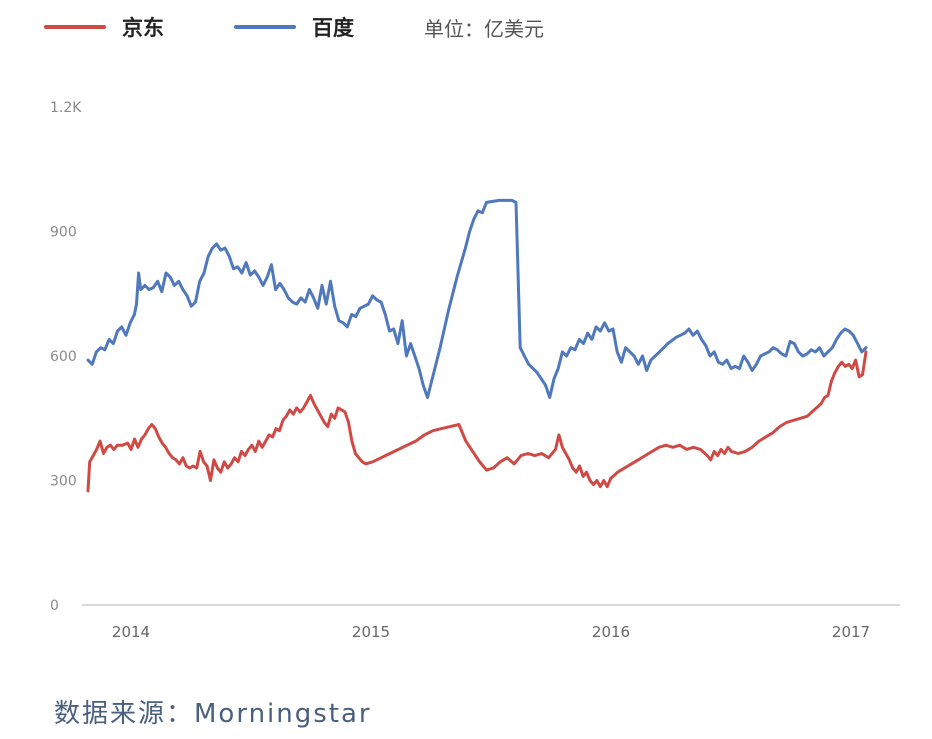 This screenshot has width=932, height=739. What do you see at coordinates (484, 28) in the screenshot?
I see `unit-label: 单位：亿美元` at bounding box center [484, 28].